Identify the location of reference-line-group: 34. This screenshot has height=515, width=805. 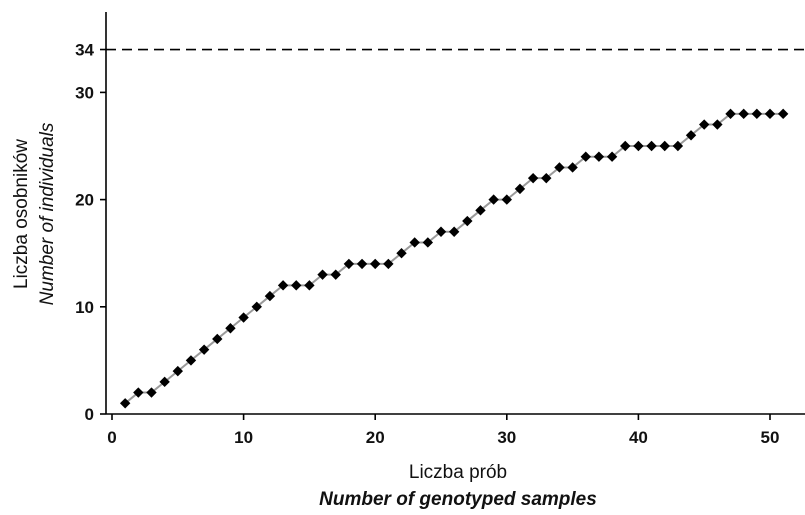
(440, 50).